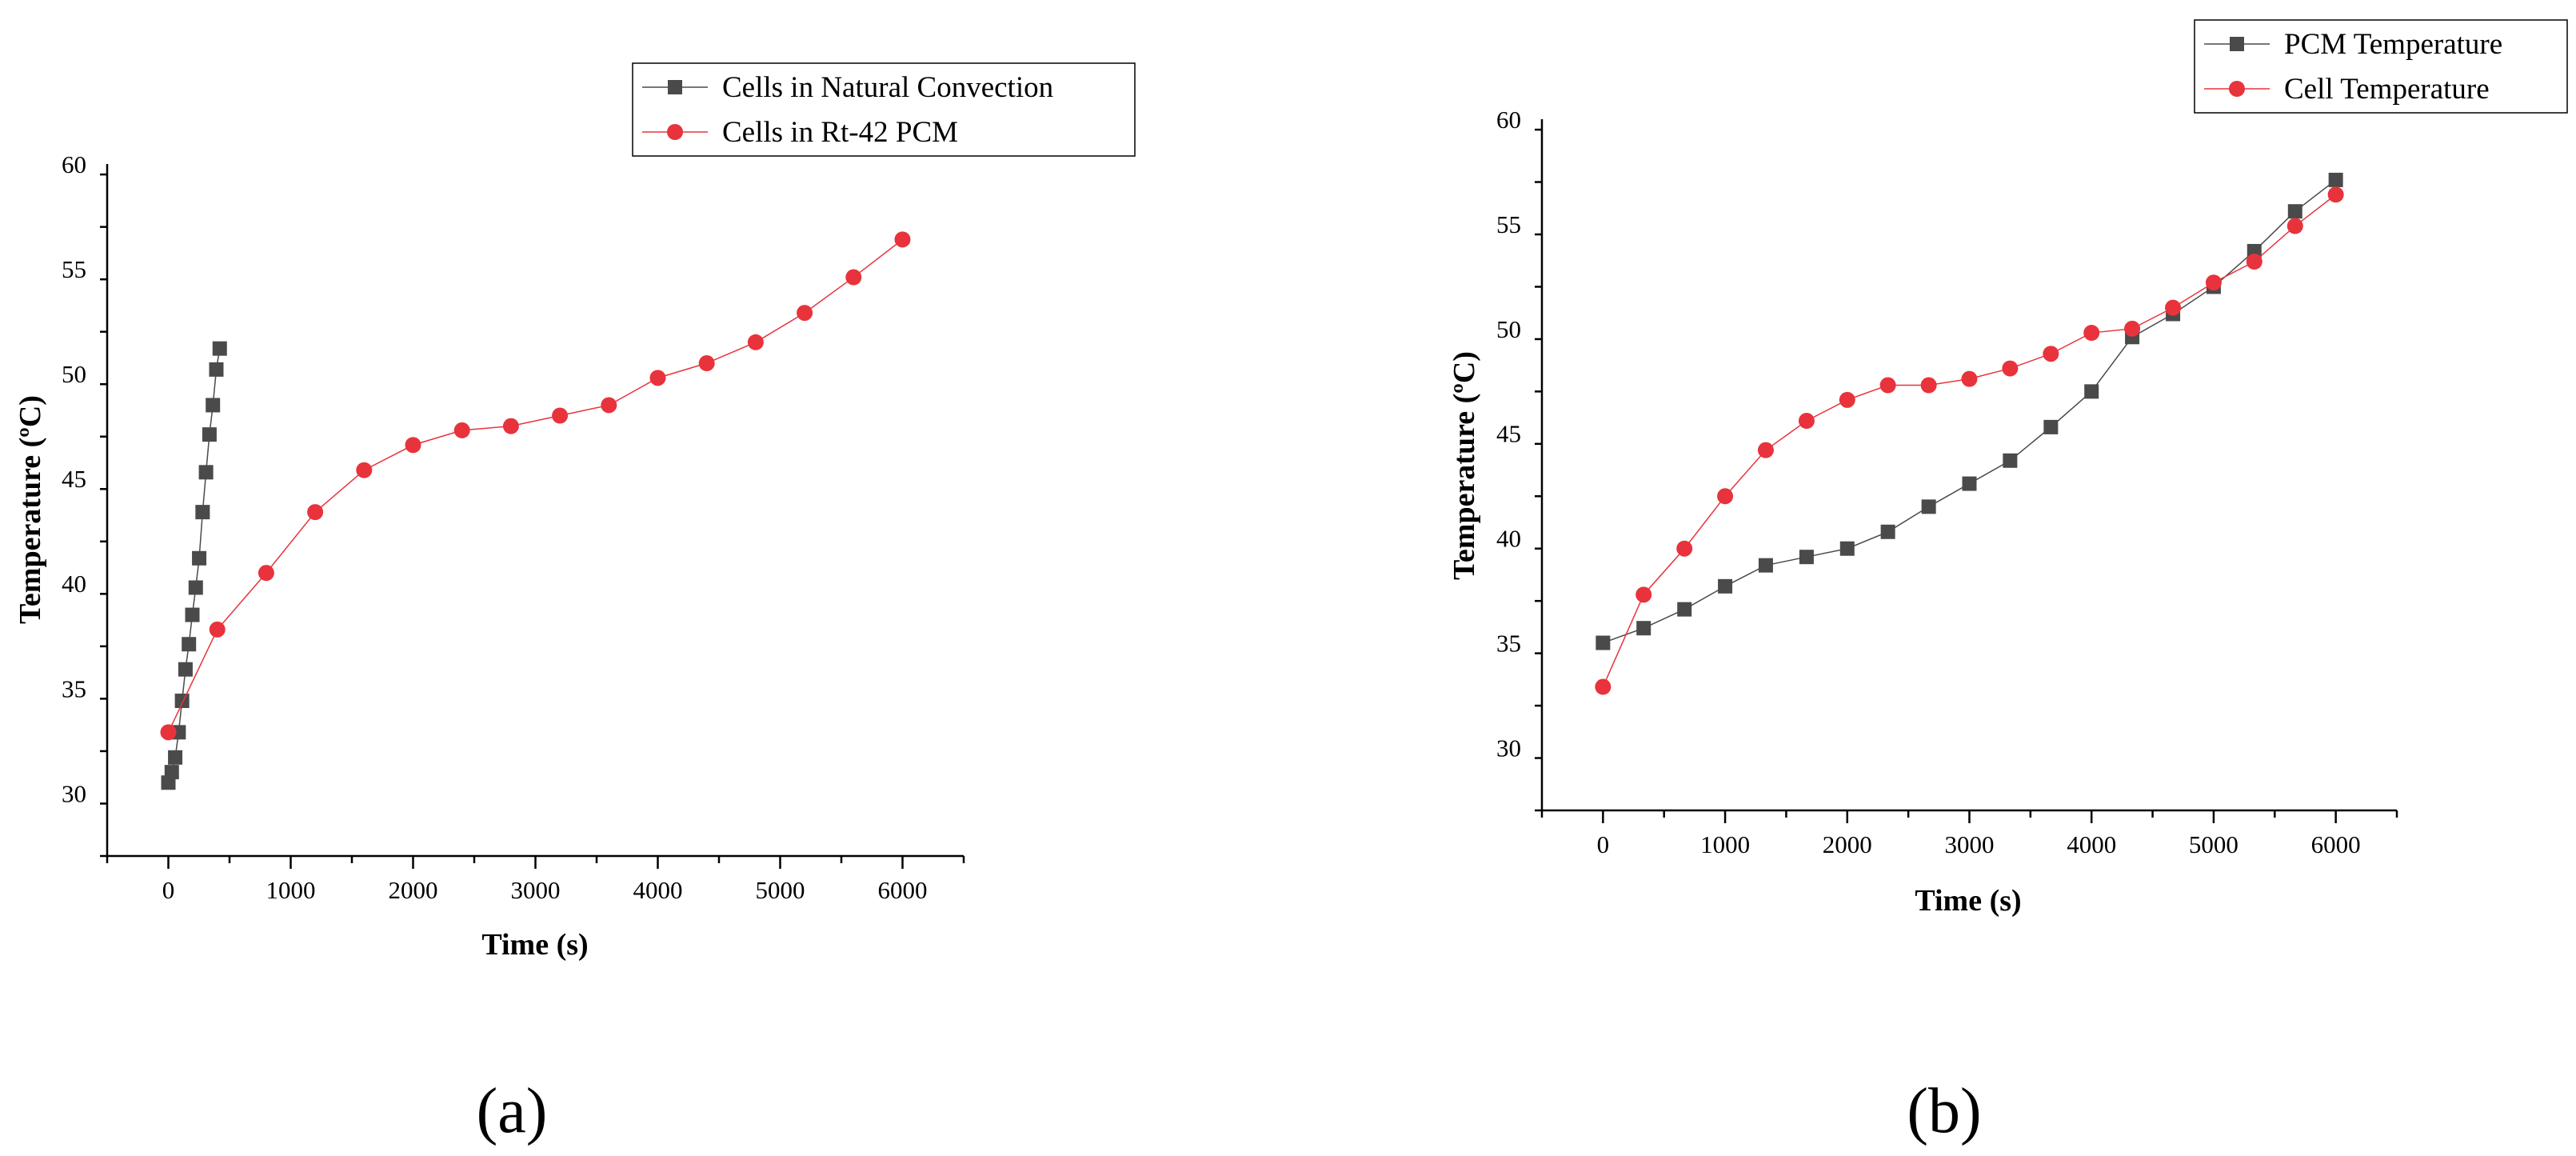  What do you see at coordinates (1509, 434) in the screenshot?
I see `y-tick-label: 45` at bounding box center [1509, 434].